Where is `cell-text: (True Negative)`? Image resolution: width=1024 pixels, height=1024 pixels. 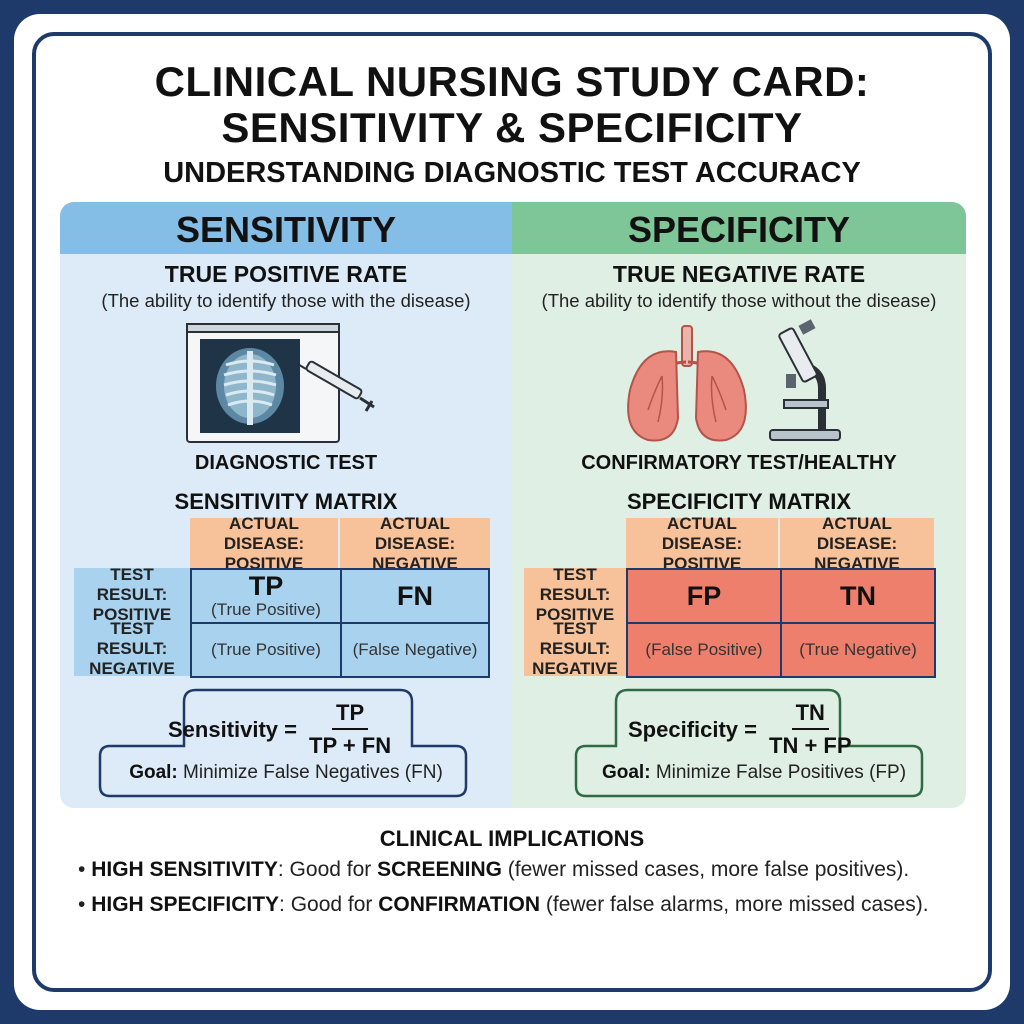
cell-text: (True Negative) is located at coordinates (858, 649).